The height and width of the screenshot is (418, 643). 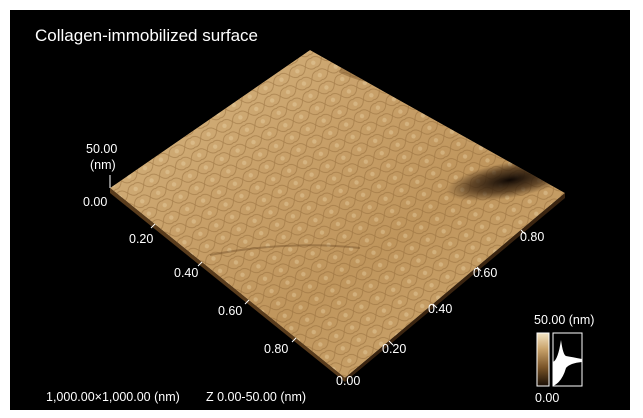 What do you see at coordinates (113, 397) in the screenshot?
I see `scan-size-label: 1,000.00×1,000.00 (nm)` at bounding box center [113, 397].